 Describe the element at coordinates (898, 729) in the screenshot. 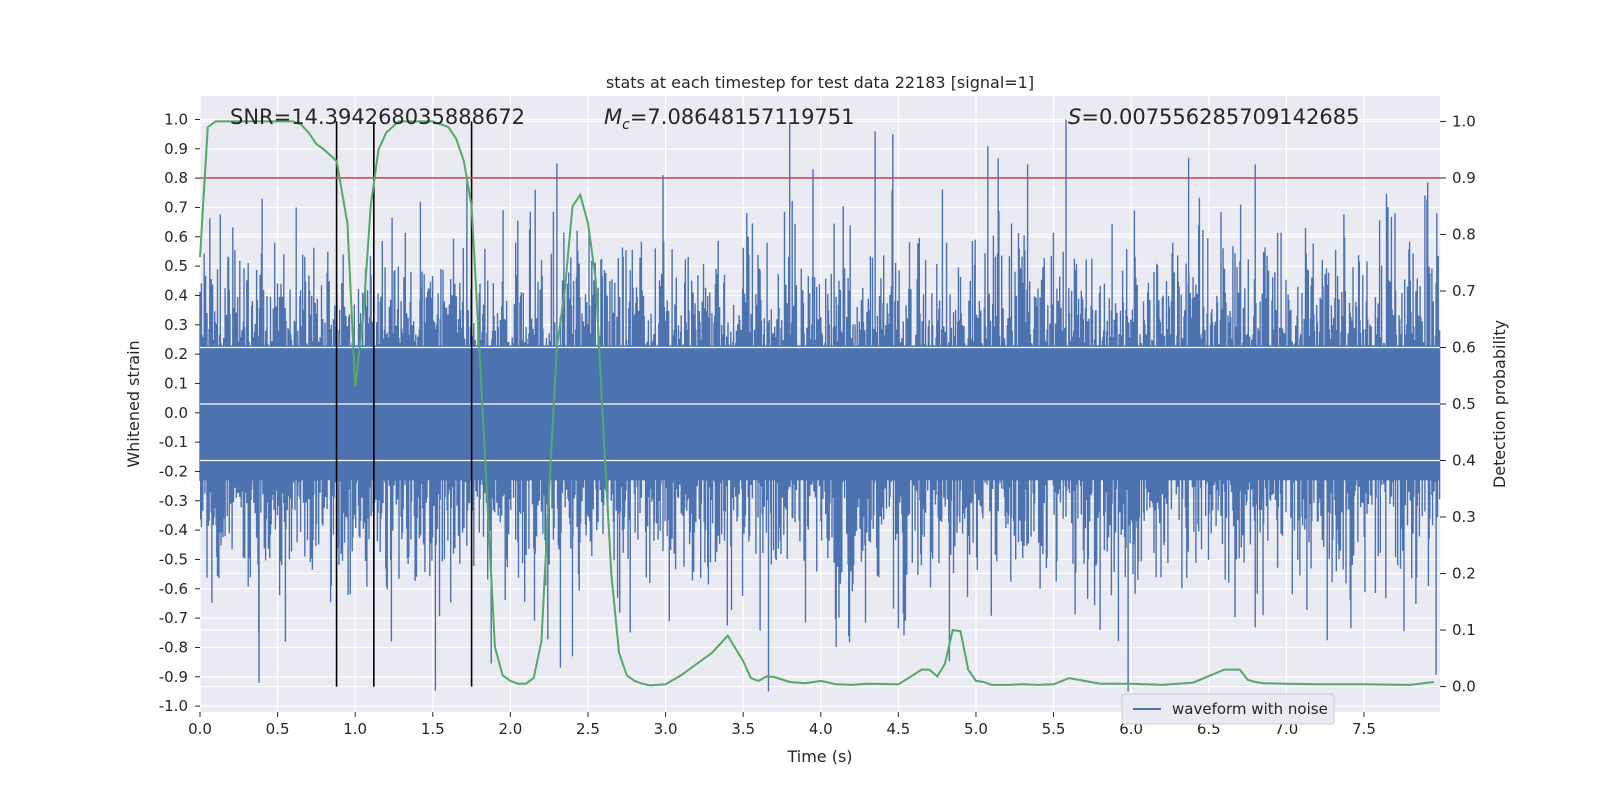

I see `x-tick-label: 4.5` at that location.